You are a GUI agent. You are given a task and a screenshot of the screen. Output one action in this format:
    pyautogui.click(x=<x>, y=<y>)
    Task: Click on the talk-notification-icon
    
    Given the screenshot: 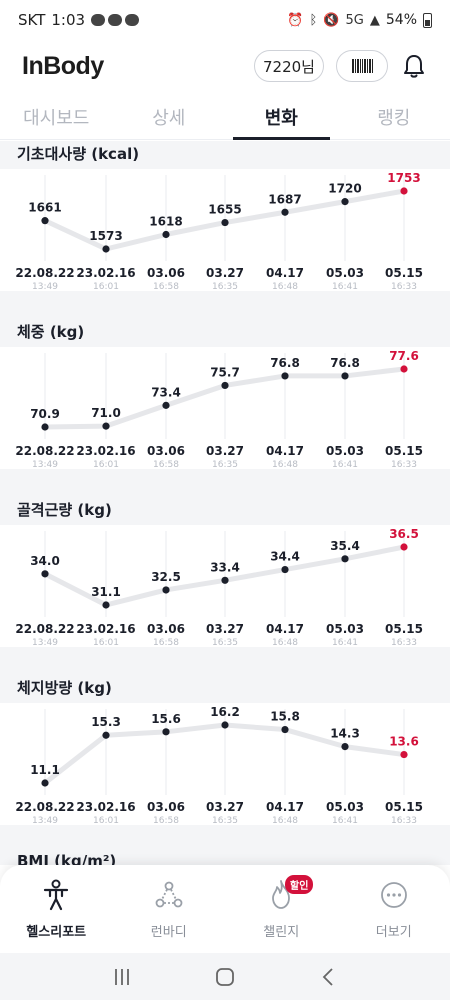 What is the action you would take?
    pyautogui.click(x=115, y=20)
    